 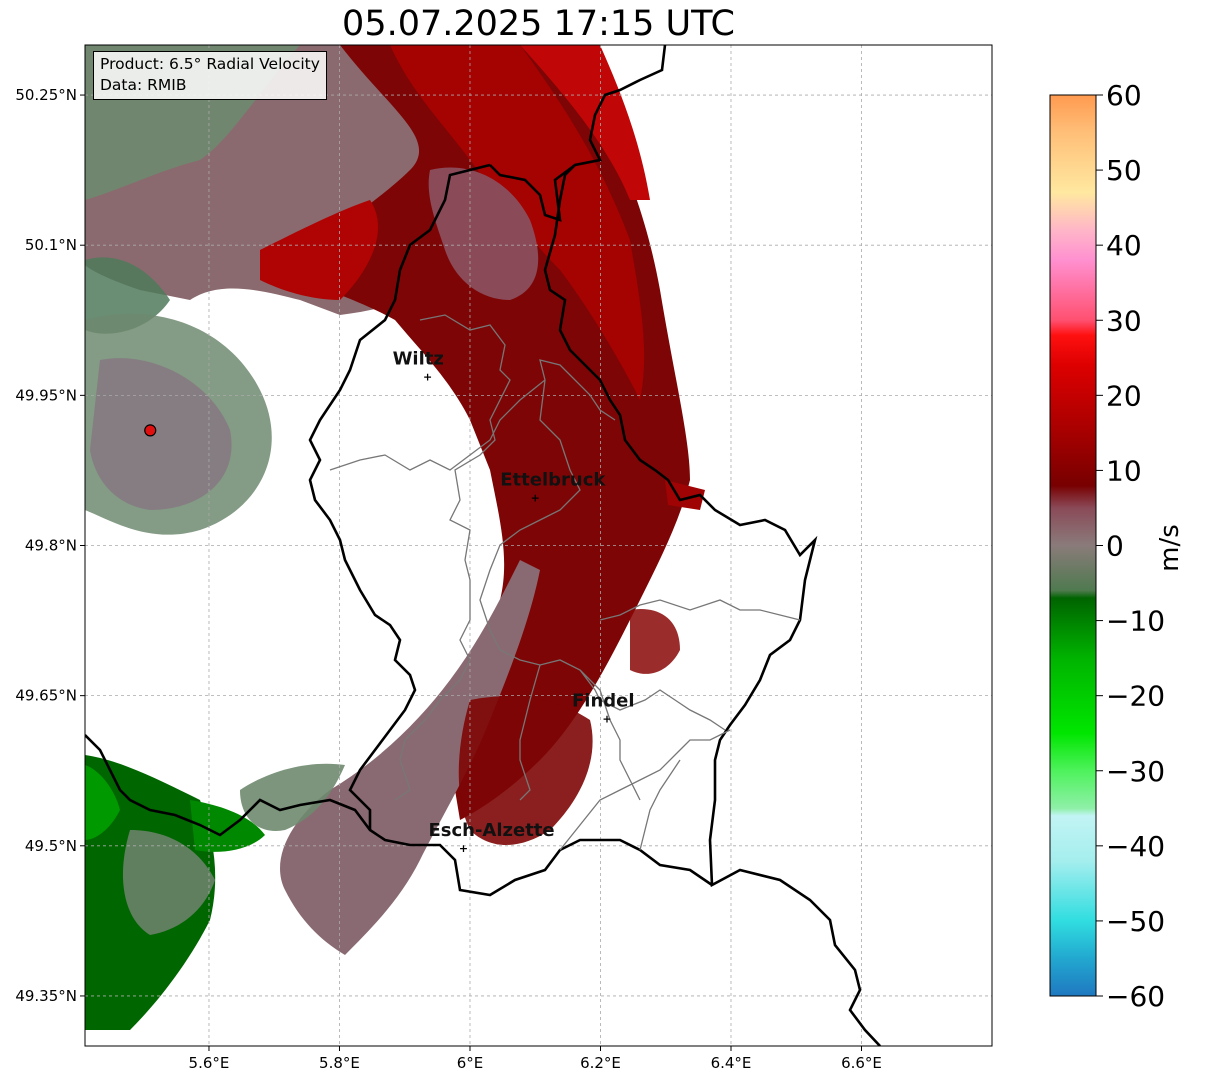 I want to click on lat-tick-label: 49.5°N, so click(x=51, y=846).